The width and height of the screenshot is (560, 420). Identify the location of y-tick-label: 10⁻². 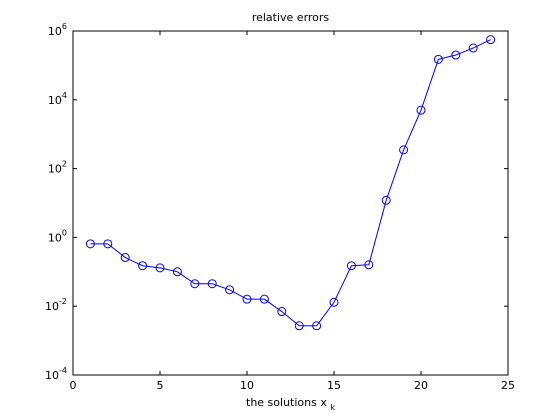
(56, 305).